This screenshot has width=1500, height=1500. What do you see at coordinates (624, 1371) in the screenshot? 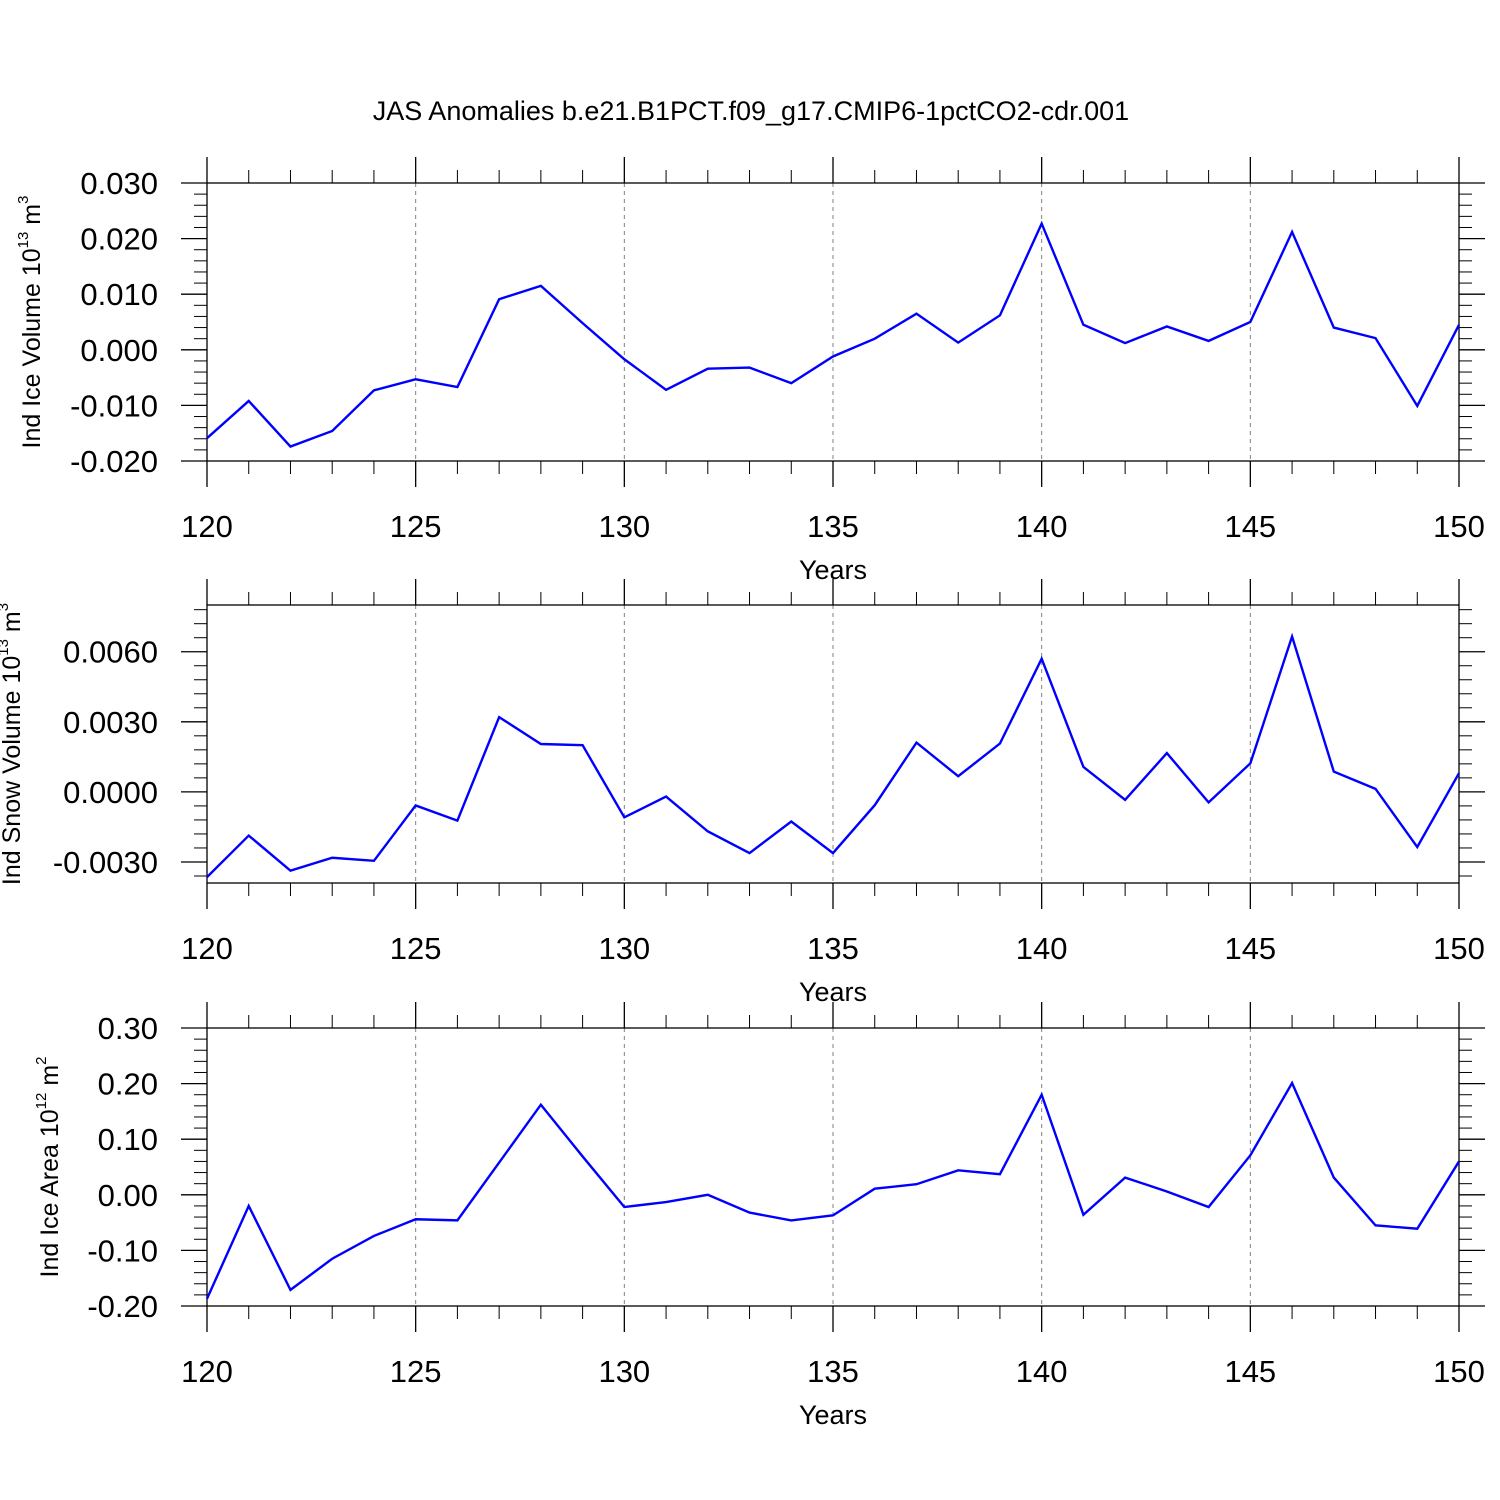
I see `panel-3-xtick-label-2: 130` at bounding box center [624, 1371].